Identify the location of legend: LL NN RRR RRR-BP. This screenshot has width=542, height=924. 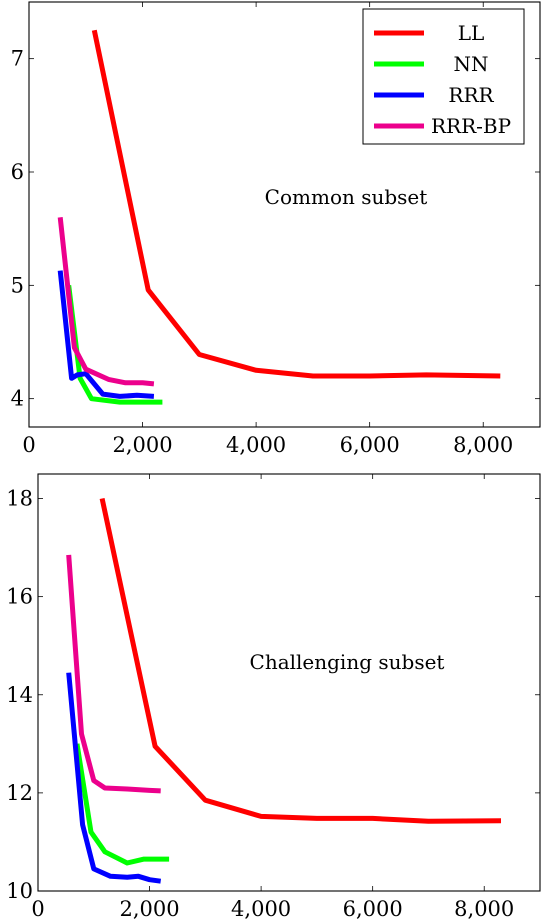
(443, 76).